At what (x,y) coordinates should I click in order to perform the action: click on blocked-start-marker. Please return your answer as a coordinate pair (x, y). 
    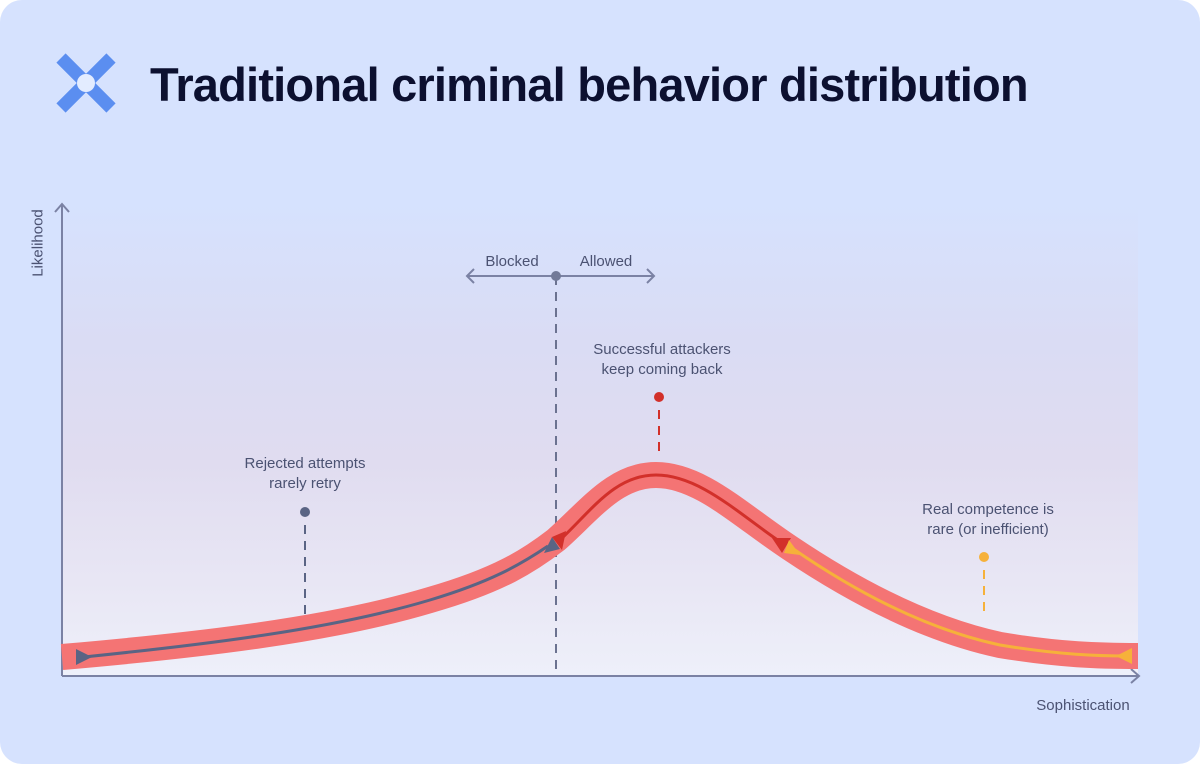
    Looking at the image, I should click on (84, 657).